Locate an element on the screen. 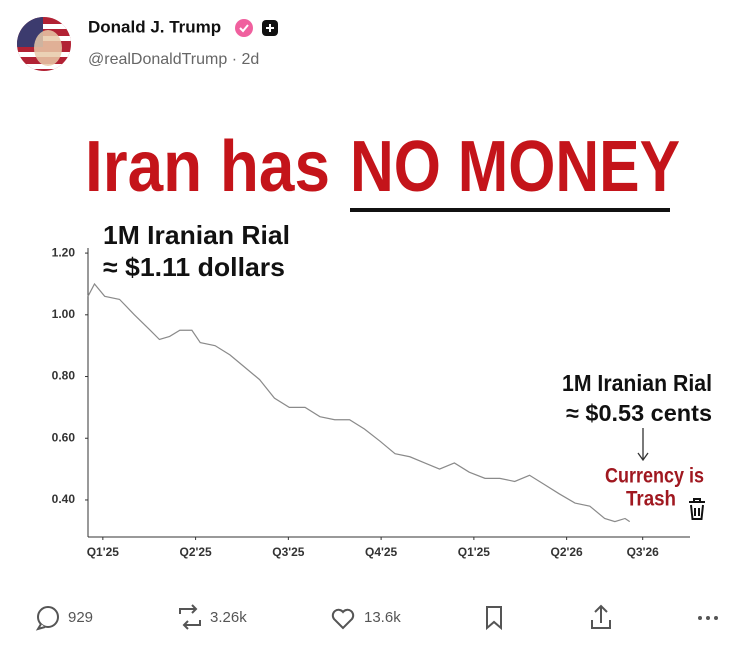 The image size is (752, 657). x-tick-label: Q3'25 is located at coordinates (288, 552).